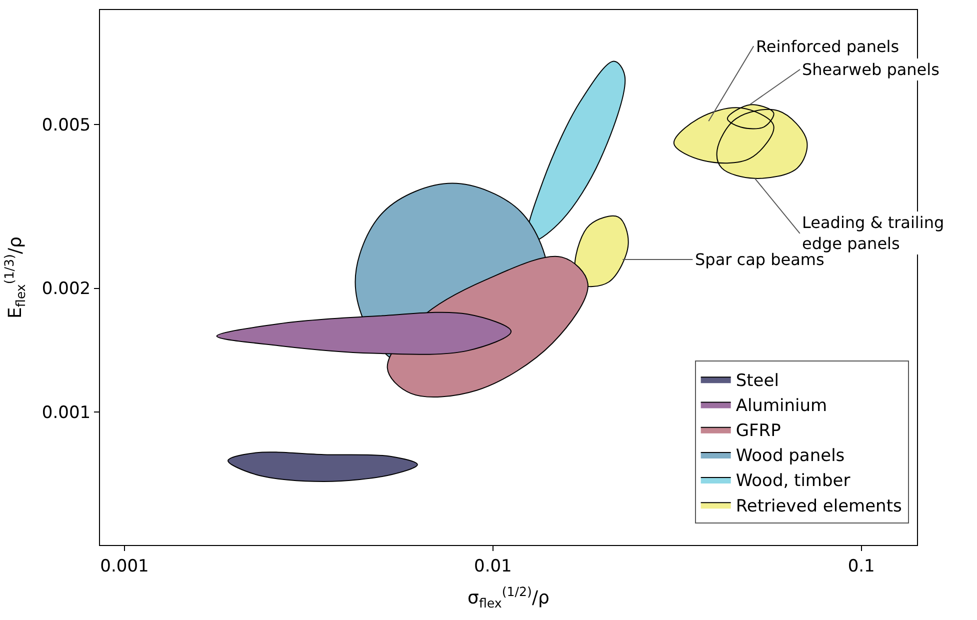 This screenshot has width=977, height=620. Describe the element at coordinates (66, 413) in the screenshot. I see `y-tick-label: 0.001` at that location.